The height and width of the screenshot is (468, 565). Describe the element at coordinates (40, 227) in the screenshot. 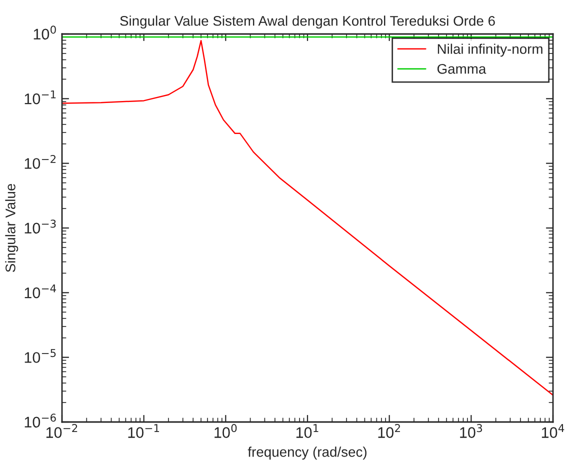

I see `y-tick-label: 10$^{−3}$` at that location.